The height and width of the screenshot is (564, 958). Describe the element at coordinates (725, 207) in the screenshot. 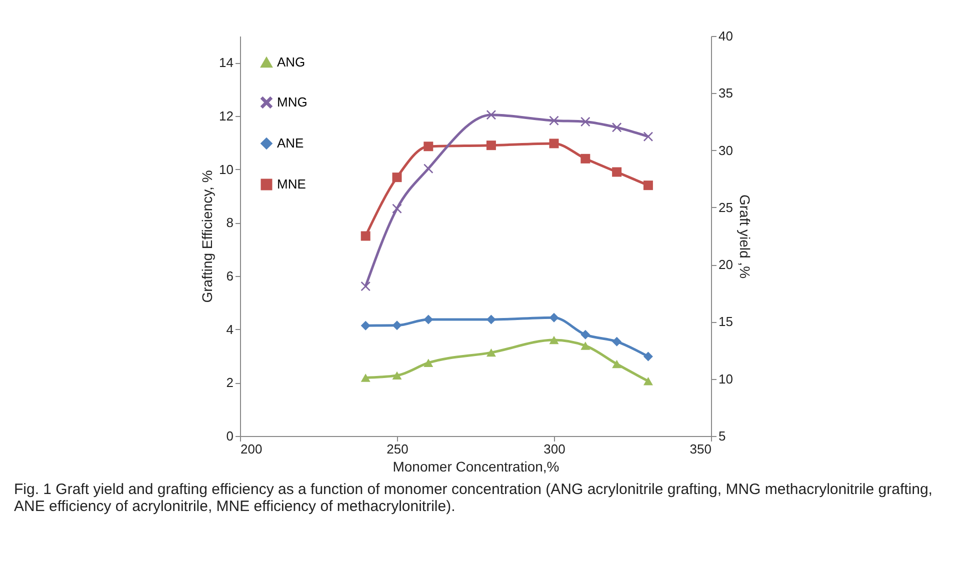

I see `y2-tick-label: 25` at that location.